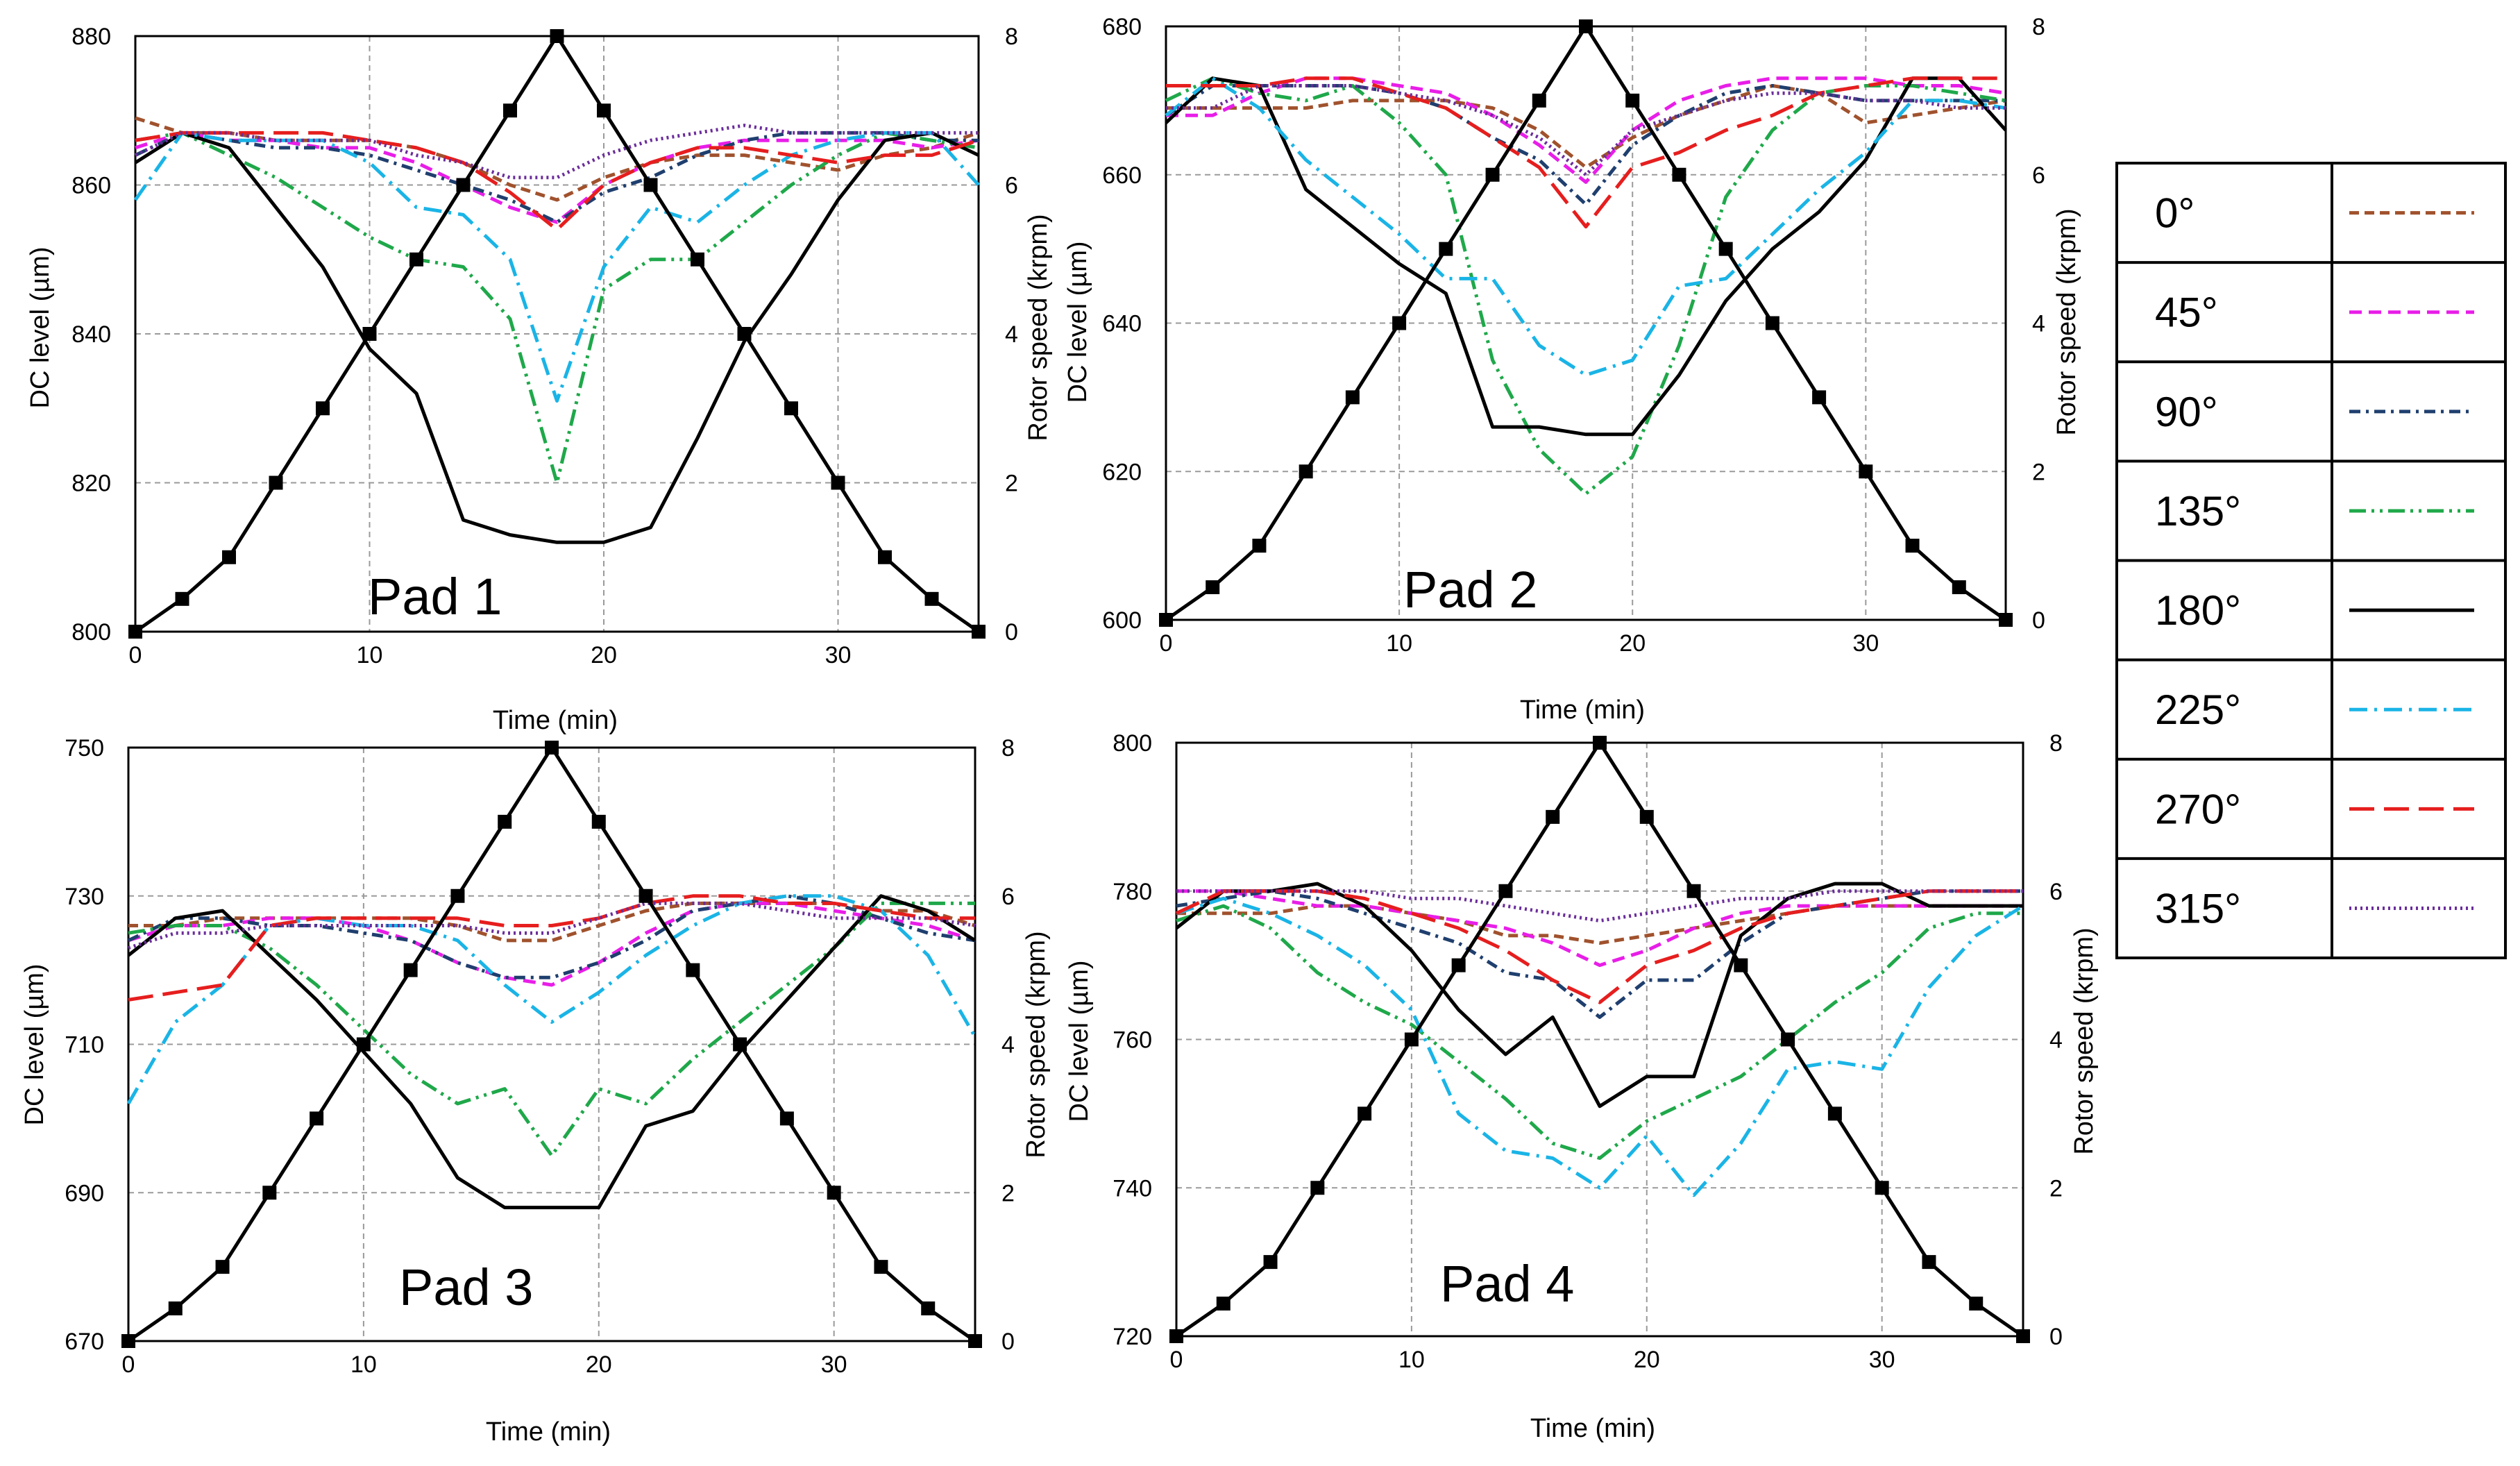  What do you see at coordinates (435, 596) in the screenshot?
I see `panel-pad-1-label: Pad 1` at bounding box center [435, 596].